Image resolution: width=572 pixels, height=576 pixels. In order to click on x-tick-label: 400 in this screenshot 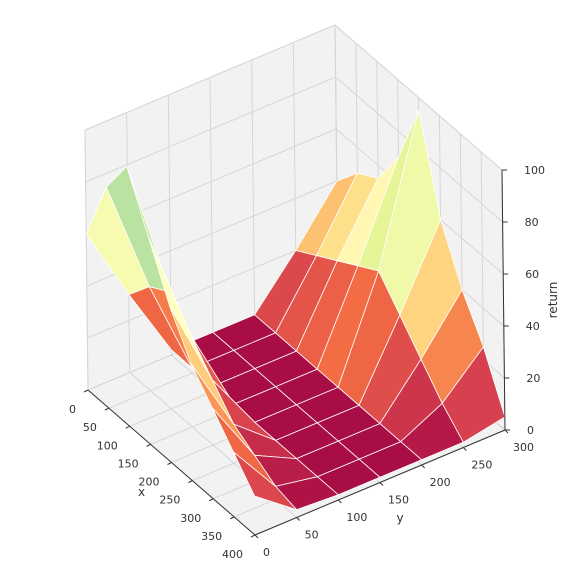, I will do `click(232, 554)`.